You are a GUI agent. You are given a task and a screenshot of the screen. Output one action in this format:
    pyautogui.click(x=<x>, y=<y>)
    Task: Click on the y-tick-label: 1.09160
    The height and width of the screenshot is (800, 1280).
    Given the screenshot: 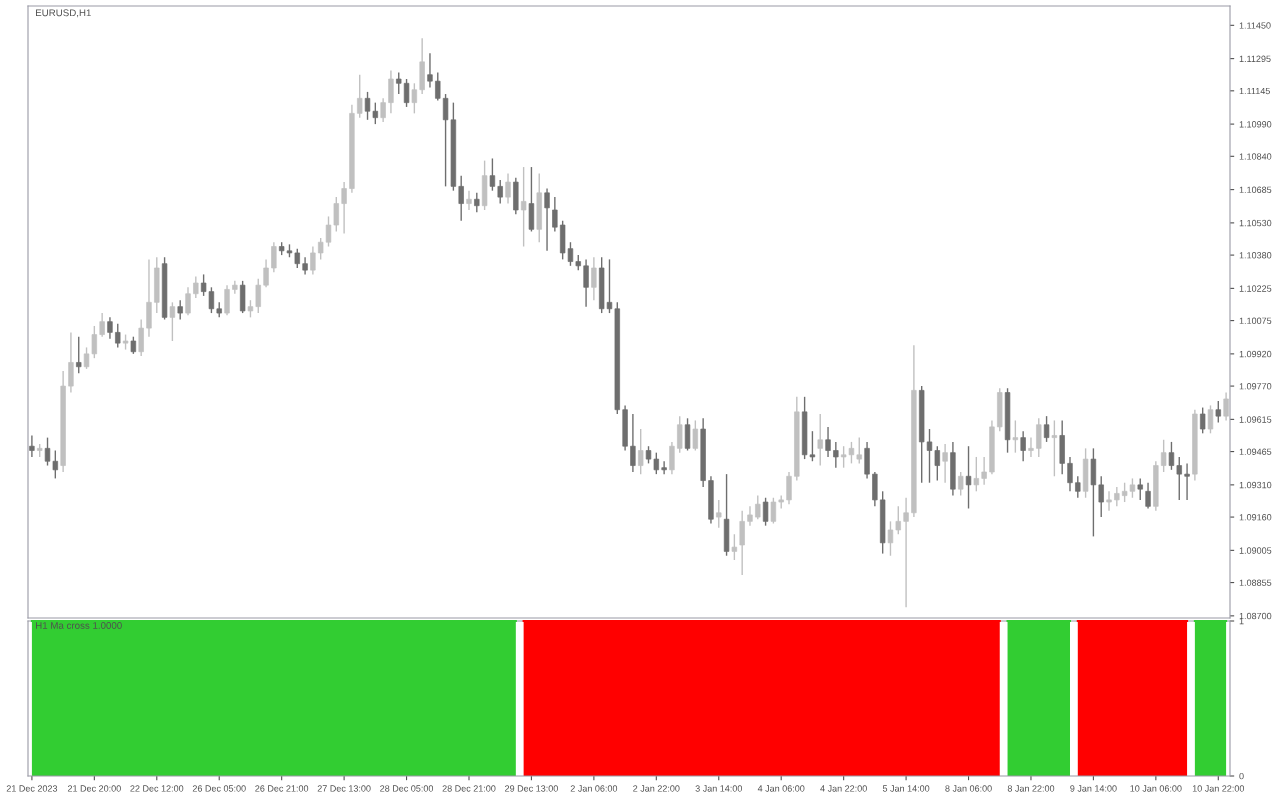 What is the action you would take?
    pyautogui.click(x=1255, y=517)
    